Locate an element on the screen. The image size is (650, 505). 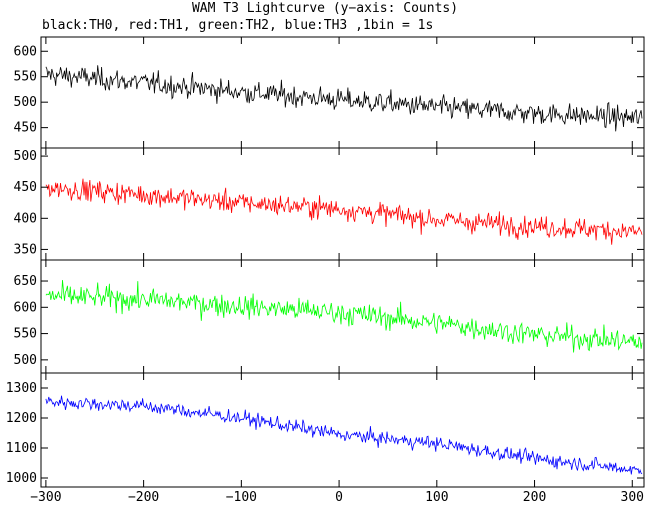
x-tick-label: 0 is located at coordinates (339, 497).